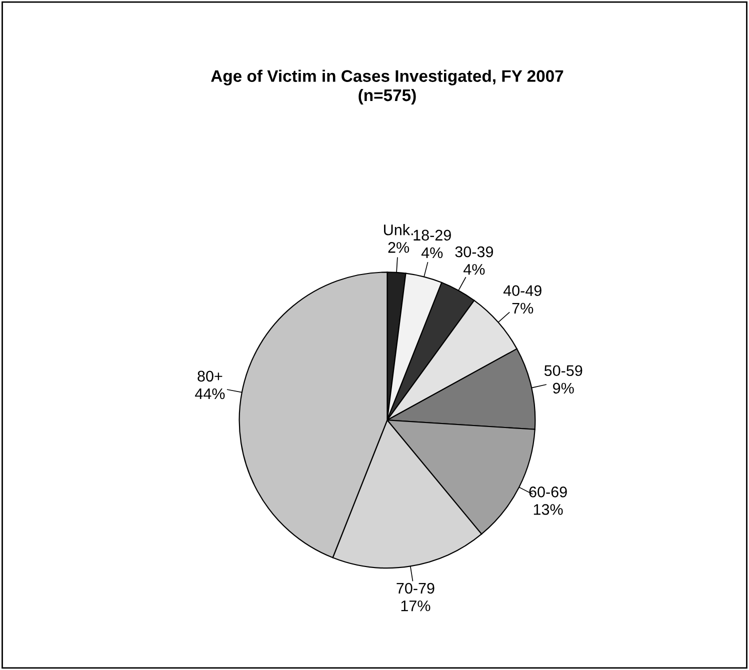  What do you see at coordinates (399, 247) in the screenshot?
I see `data-label: 2%` at bounding box center [399, 247].